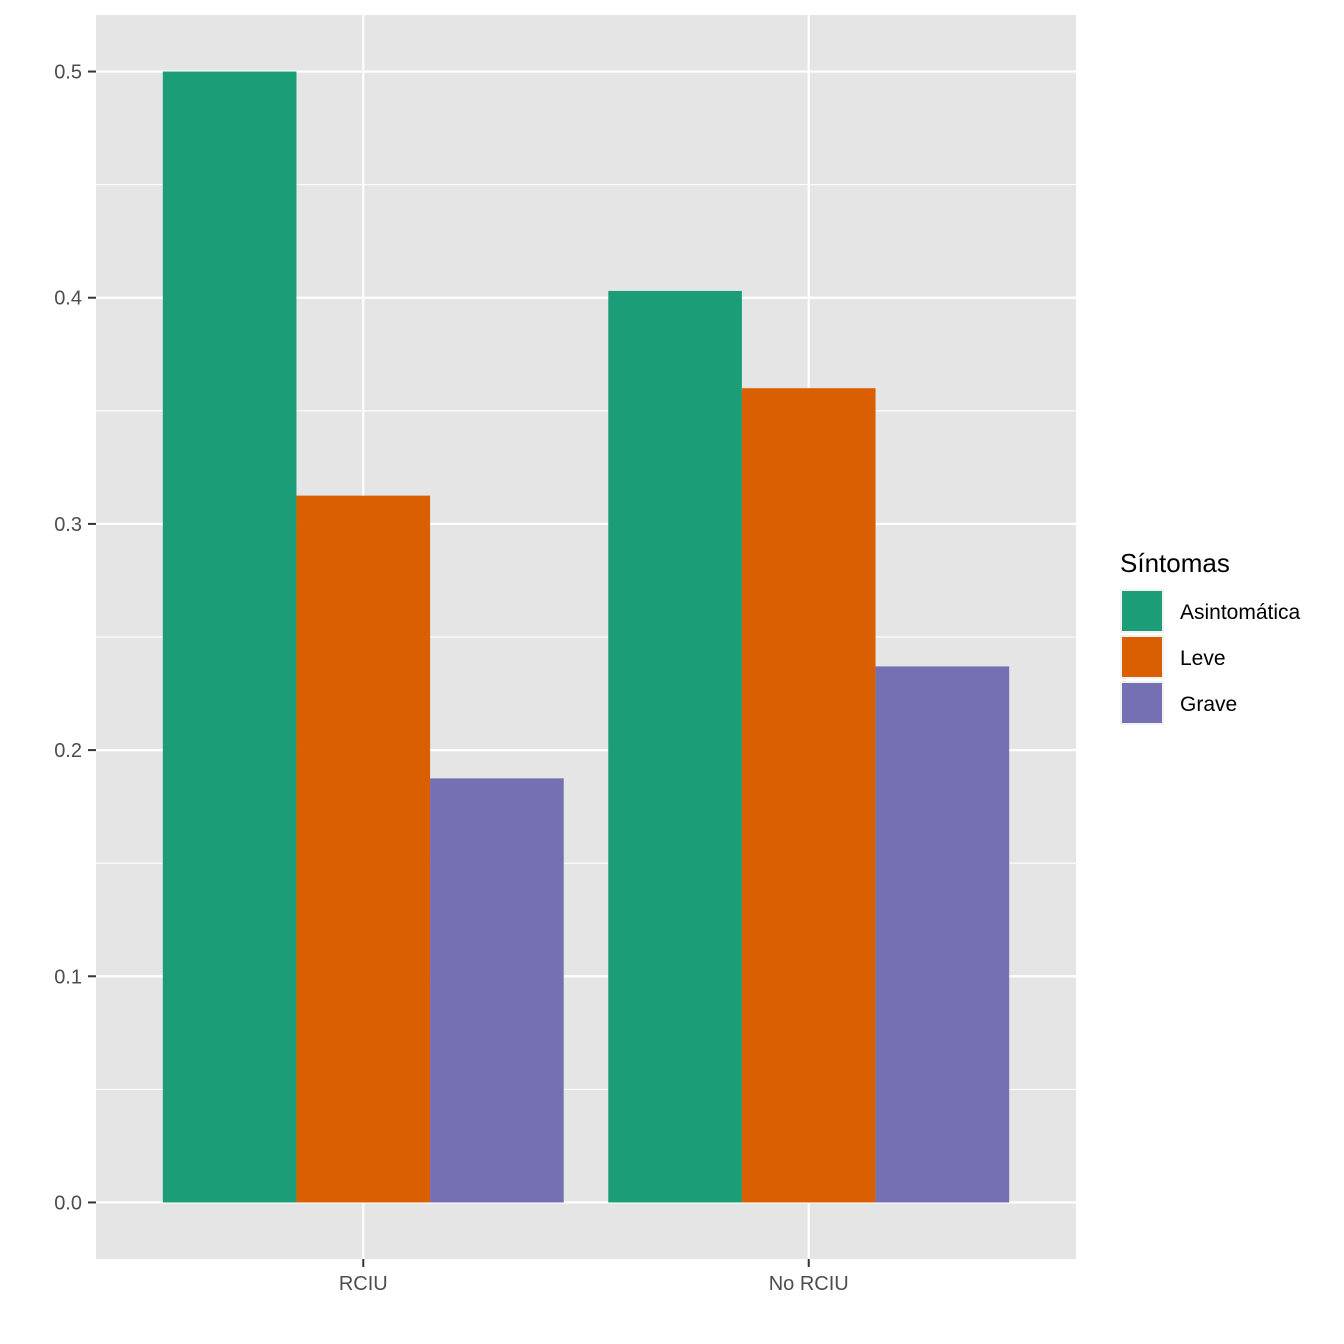  Describe the element at coordinates (1175, 563) in the screenshot. I see `legend-title: Síntomas` at that location.